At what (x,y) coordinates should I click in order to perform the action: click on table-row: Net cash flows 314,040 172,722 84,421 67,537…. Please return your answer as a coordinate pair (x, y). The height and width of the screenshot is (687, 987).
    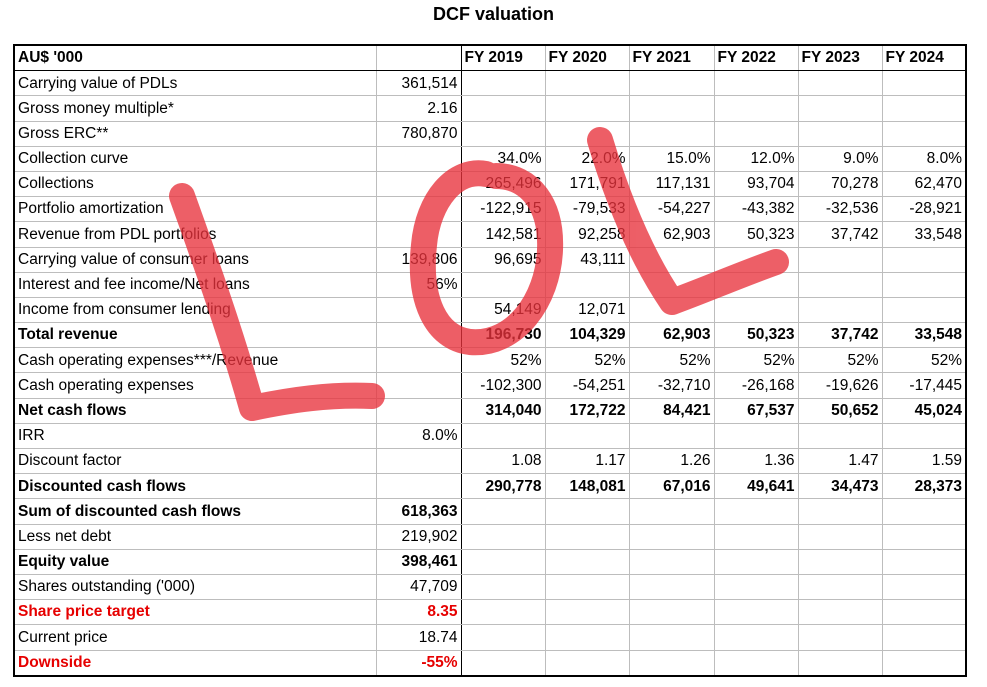
    Looking at the image, I should click on (490, 410).